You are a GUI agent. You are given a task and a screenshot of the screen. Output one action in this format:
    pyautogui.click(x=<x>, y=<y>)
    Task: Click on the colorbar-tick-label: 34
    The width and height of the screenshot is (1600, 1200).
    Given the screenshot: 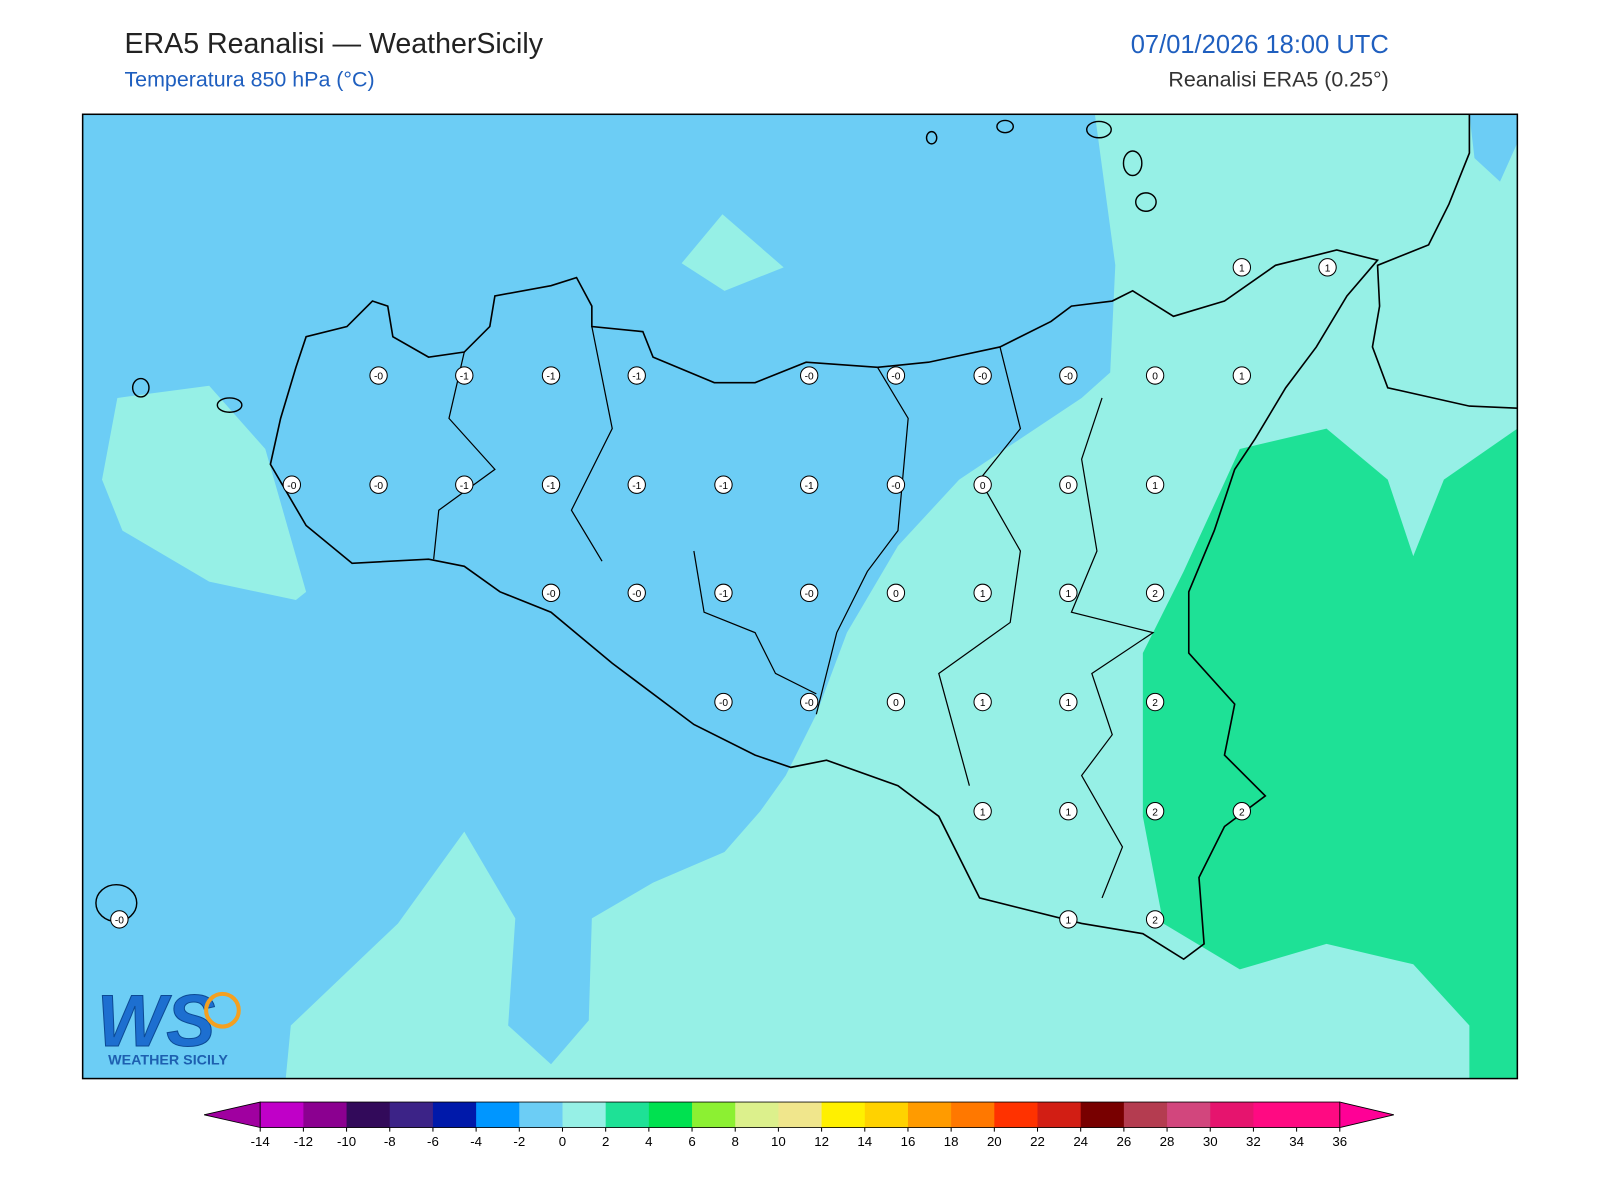 What is the action you would take?
    pyautogui.click(x=1296, y=1141)
    